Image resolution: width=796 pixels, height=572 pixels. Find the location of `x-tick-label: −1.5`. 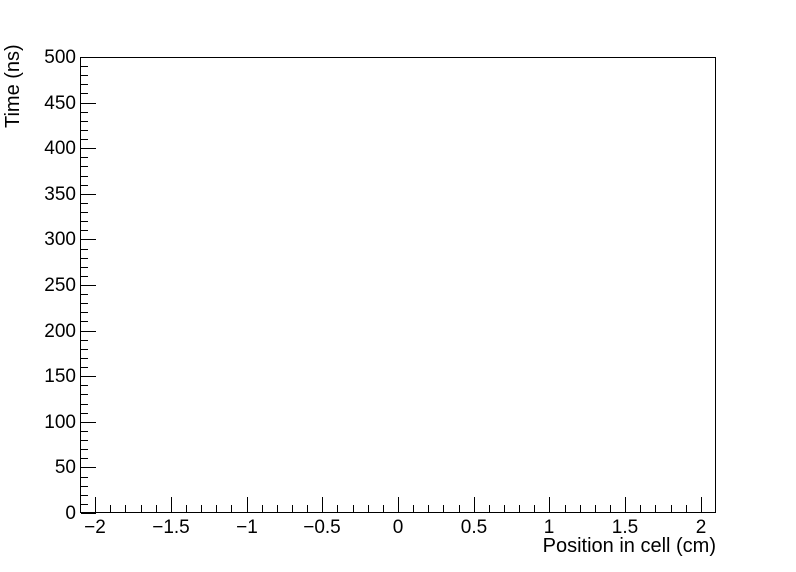

x-tick-label: −1.5 is located at coordinates (171, 527).